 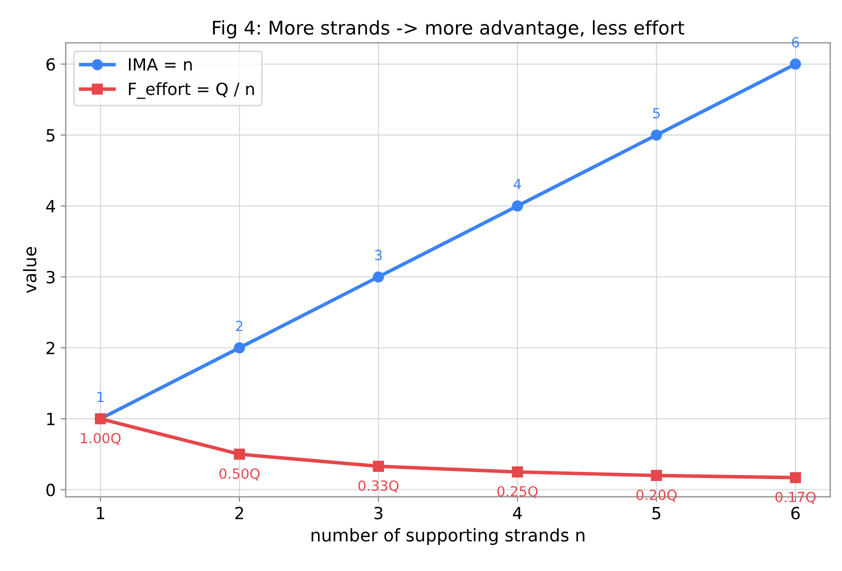 I want to click on x-tick-label: 4, so click(x=517, y=513).